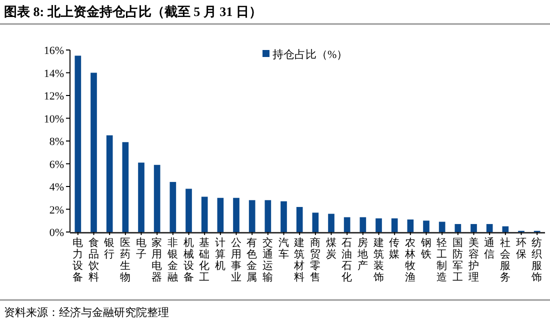 The image size is (550, 323). What do you see at coordinates (220, 254) in the screenshot?
I see `x-tick-label: 计算机` at bounding box center [220, 254].